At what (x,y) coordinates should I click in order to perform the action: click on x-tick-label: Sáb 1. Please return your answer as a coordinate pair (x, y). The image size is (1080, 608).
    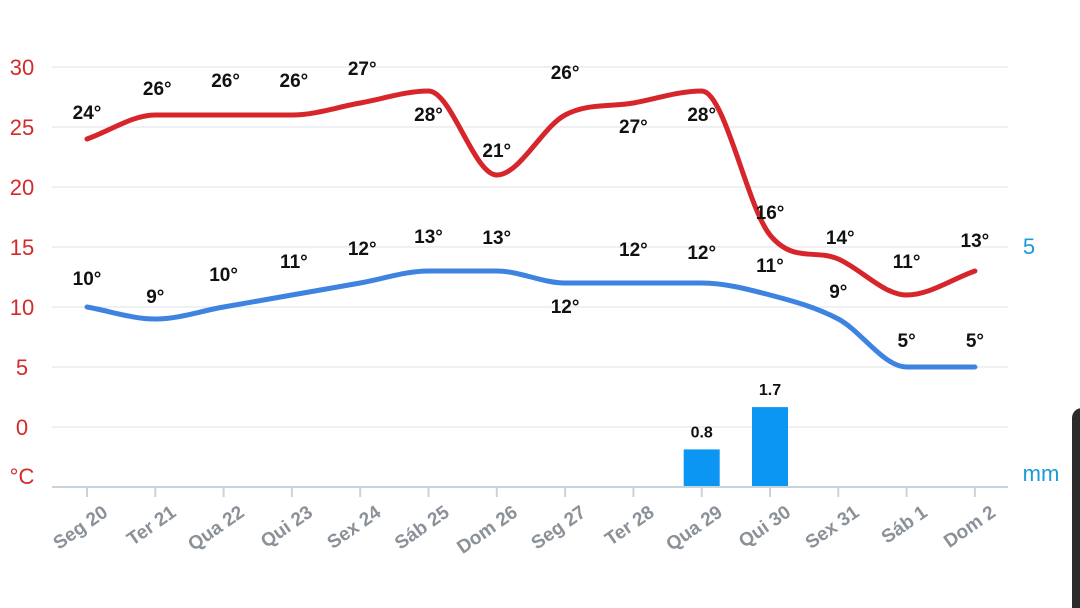
    Looking at the image, I should click on (905, 525).